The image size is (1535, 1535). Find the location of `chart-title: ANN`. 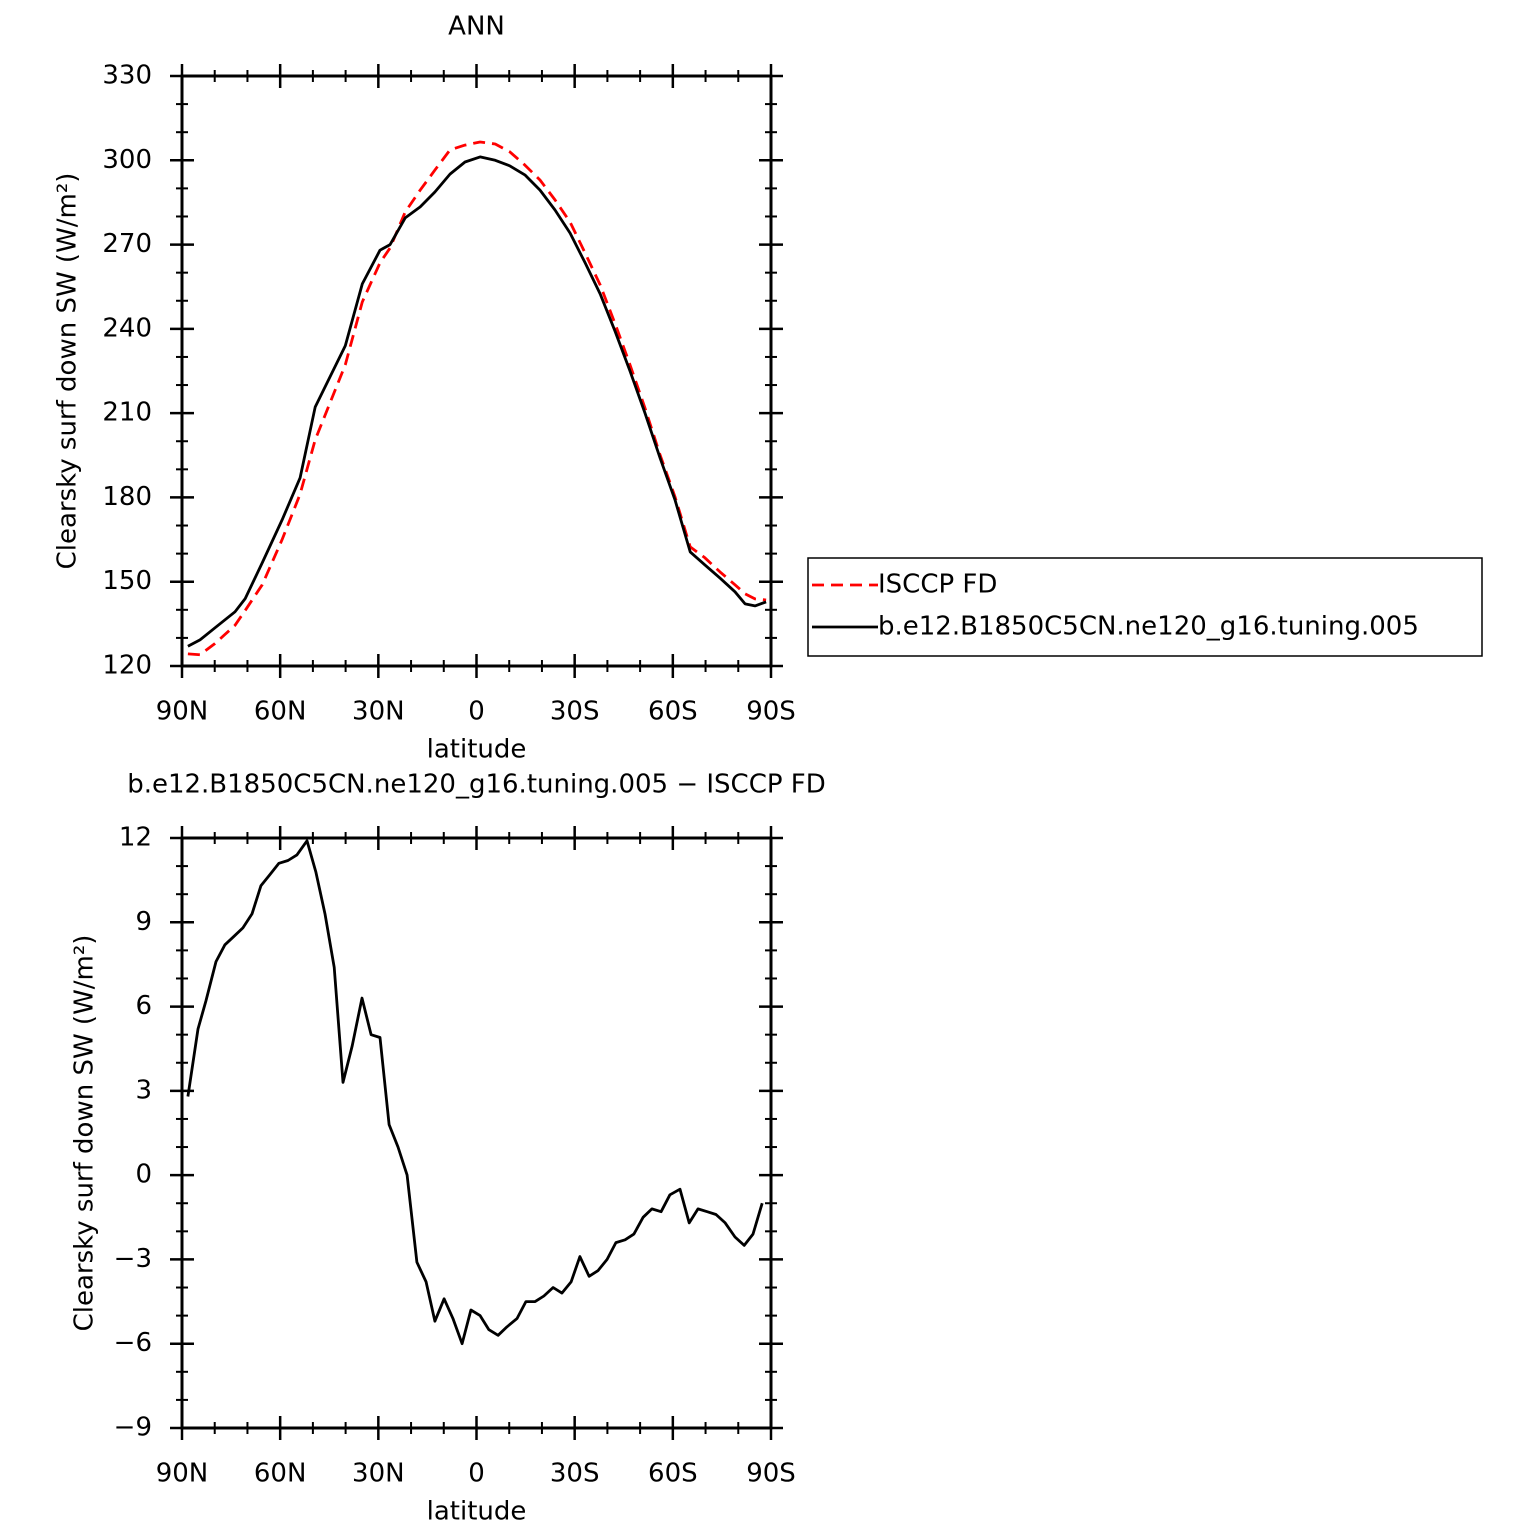

chart-title: ANN is located at coordinates (476, 27).